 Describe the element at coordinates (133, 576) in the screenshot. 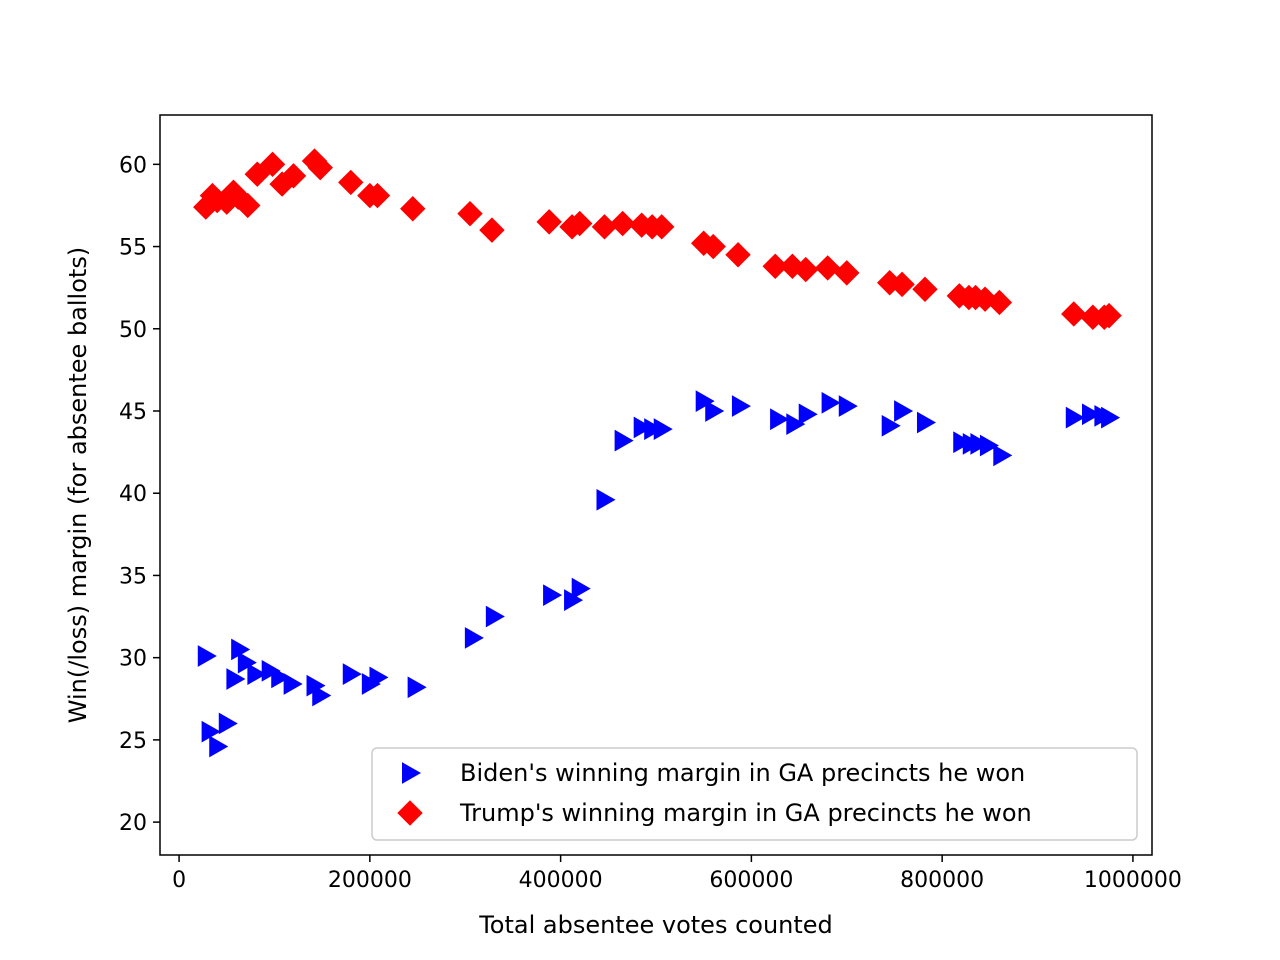

I see `y-tick-label: 35` at that location.